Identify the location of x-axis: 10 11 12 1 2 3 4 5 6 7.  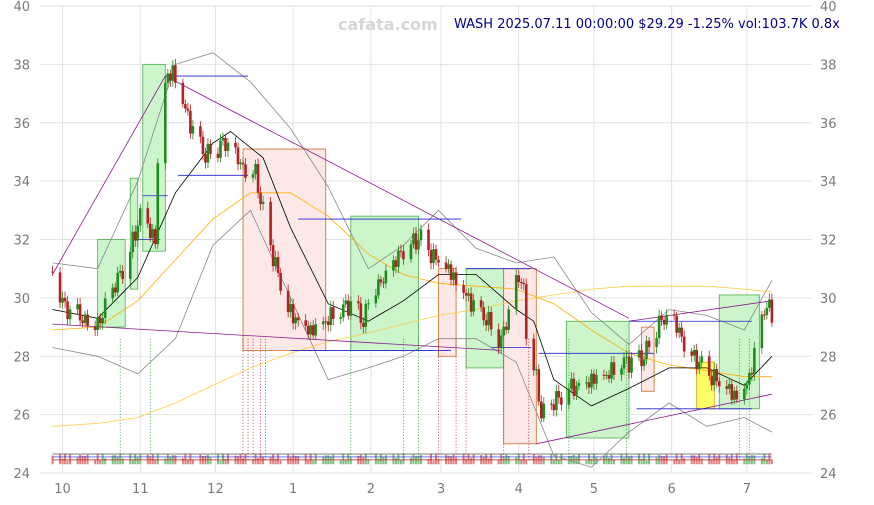
(402, 489).